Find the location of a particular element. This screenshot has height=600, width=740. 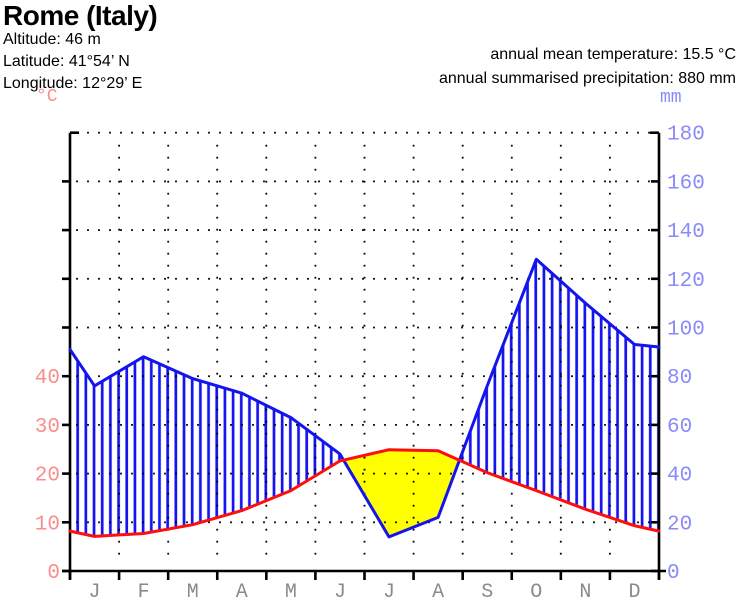

month-label: N is located at coordinates (585, 590).